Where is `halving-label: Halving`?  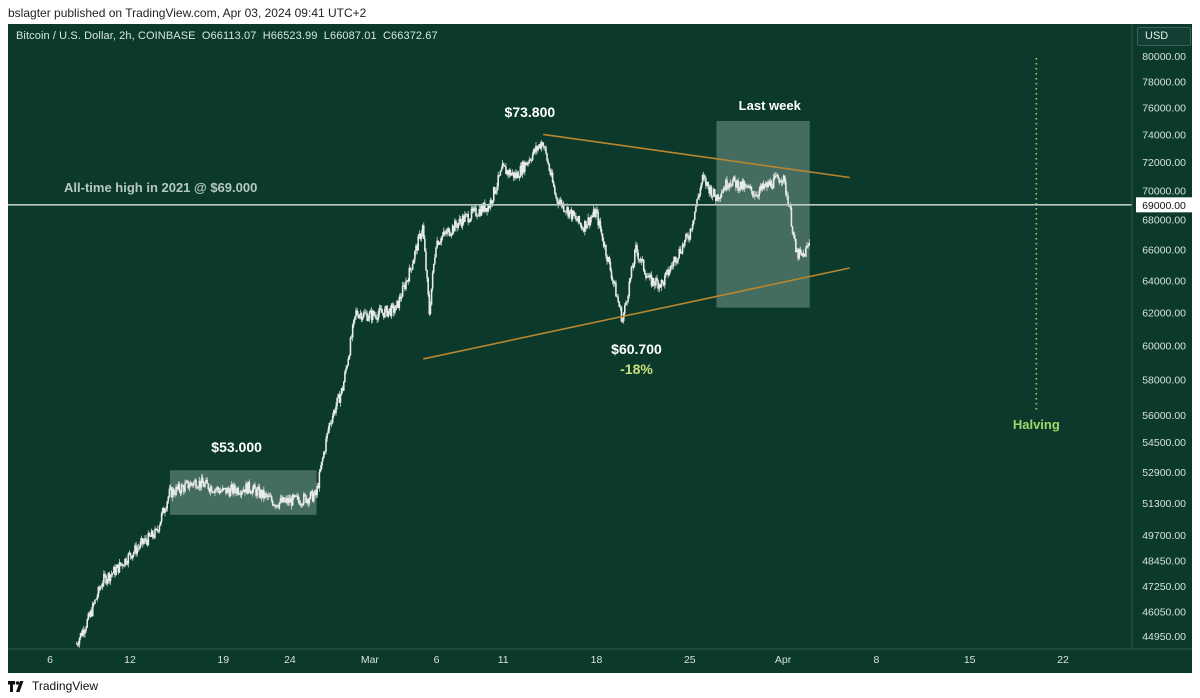 halving-label: Halving is located at coordinates (1036, 424).